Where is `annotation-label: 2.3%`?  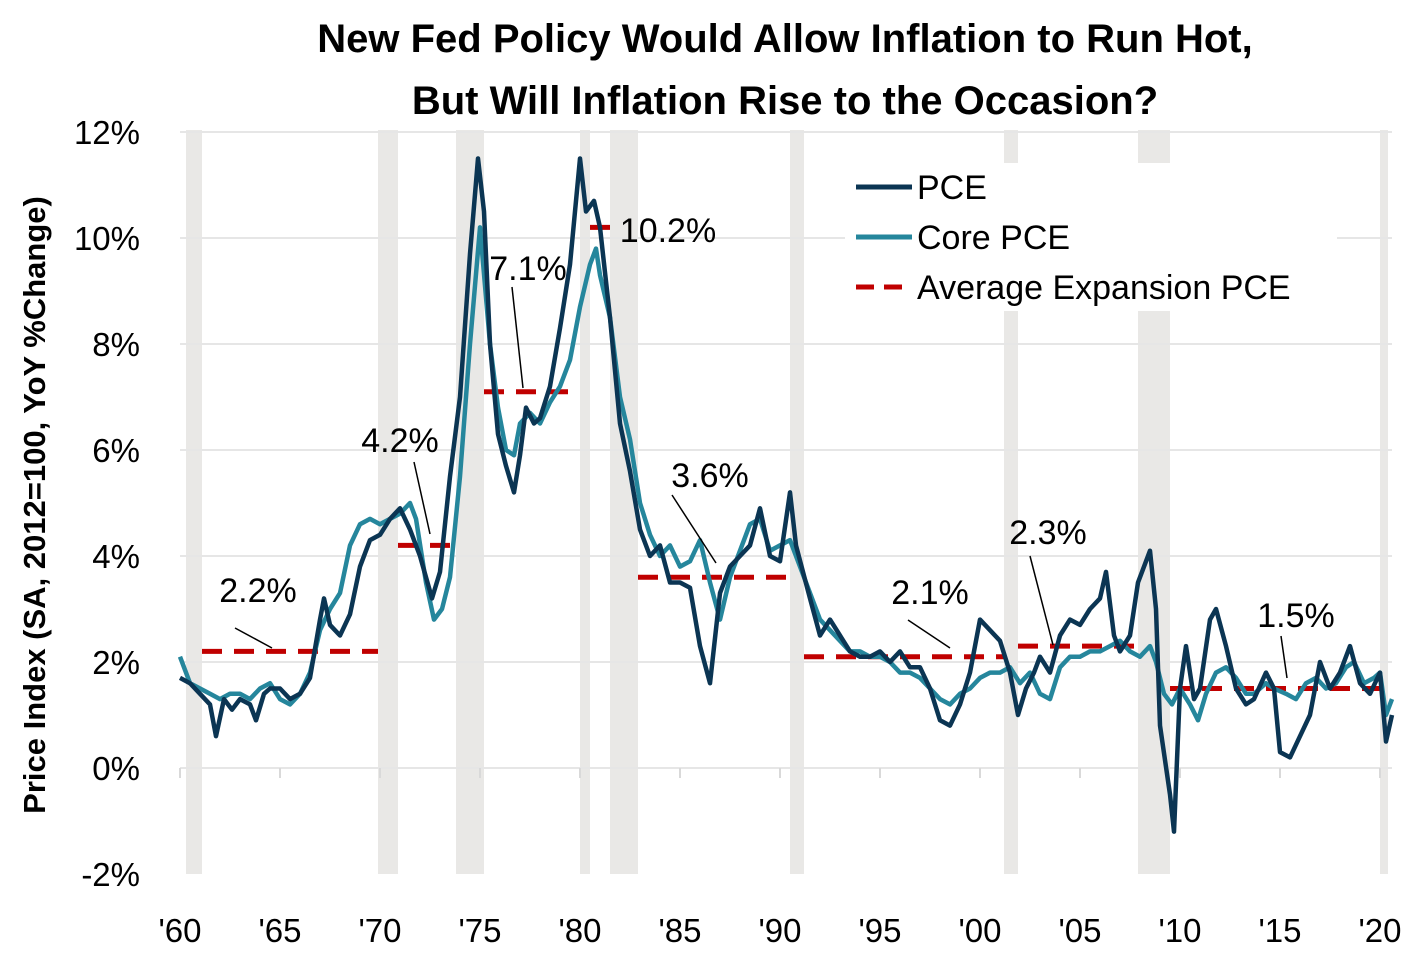 annotation-label: 2.3% is located at coordinates (1048, 533).